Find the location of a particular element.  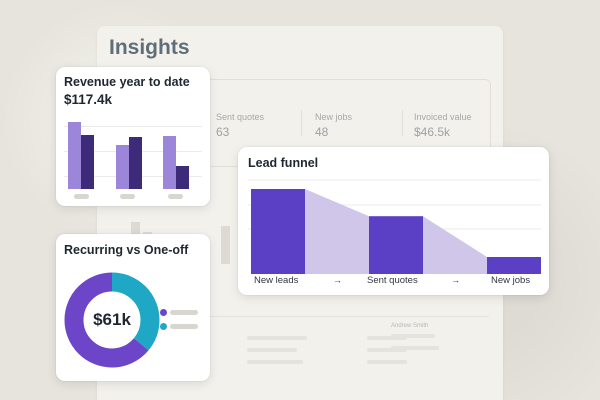

legend-dot-one-off is located at coordinates (163, 326).